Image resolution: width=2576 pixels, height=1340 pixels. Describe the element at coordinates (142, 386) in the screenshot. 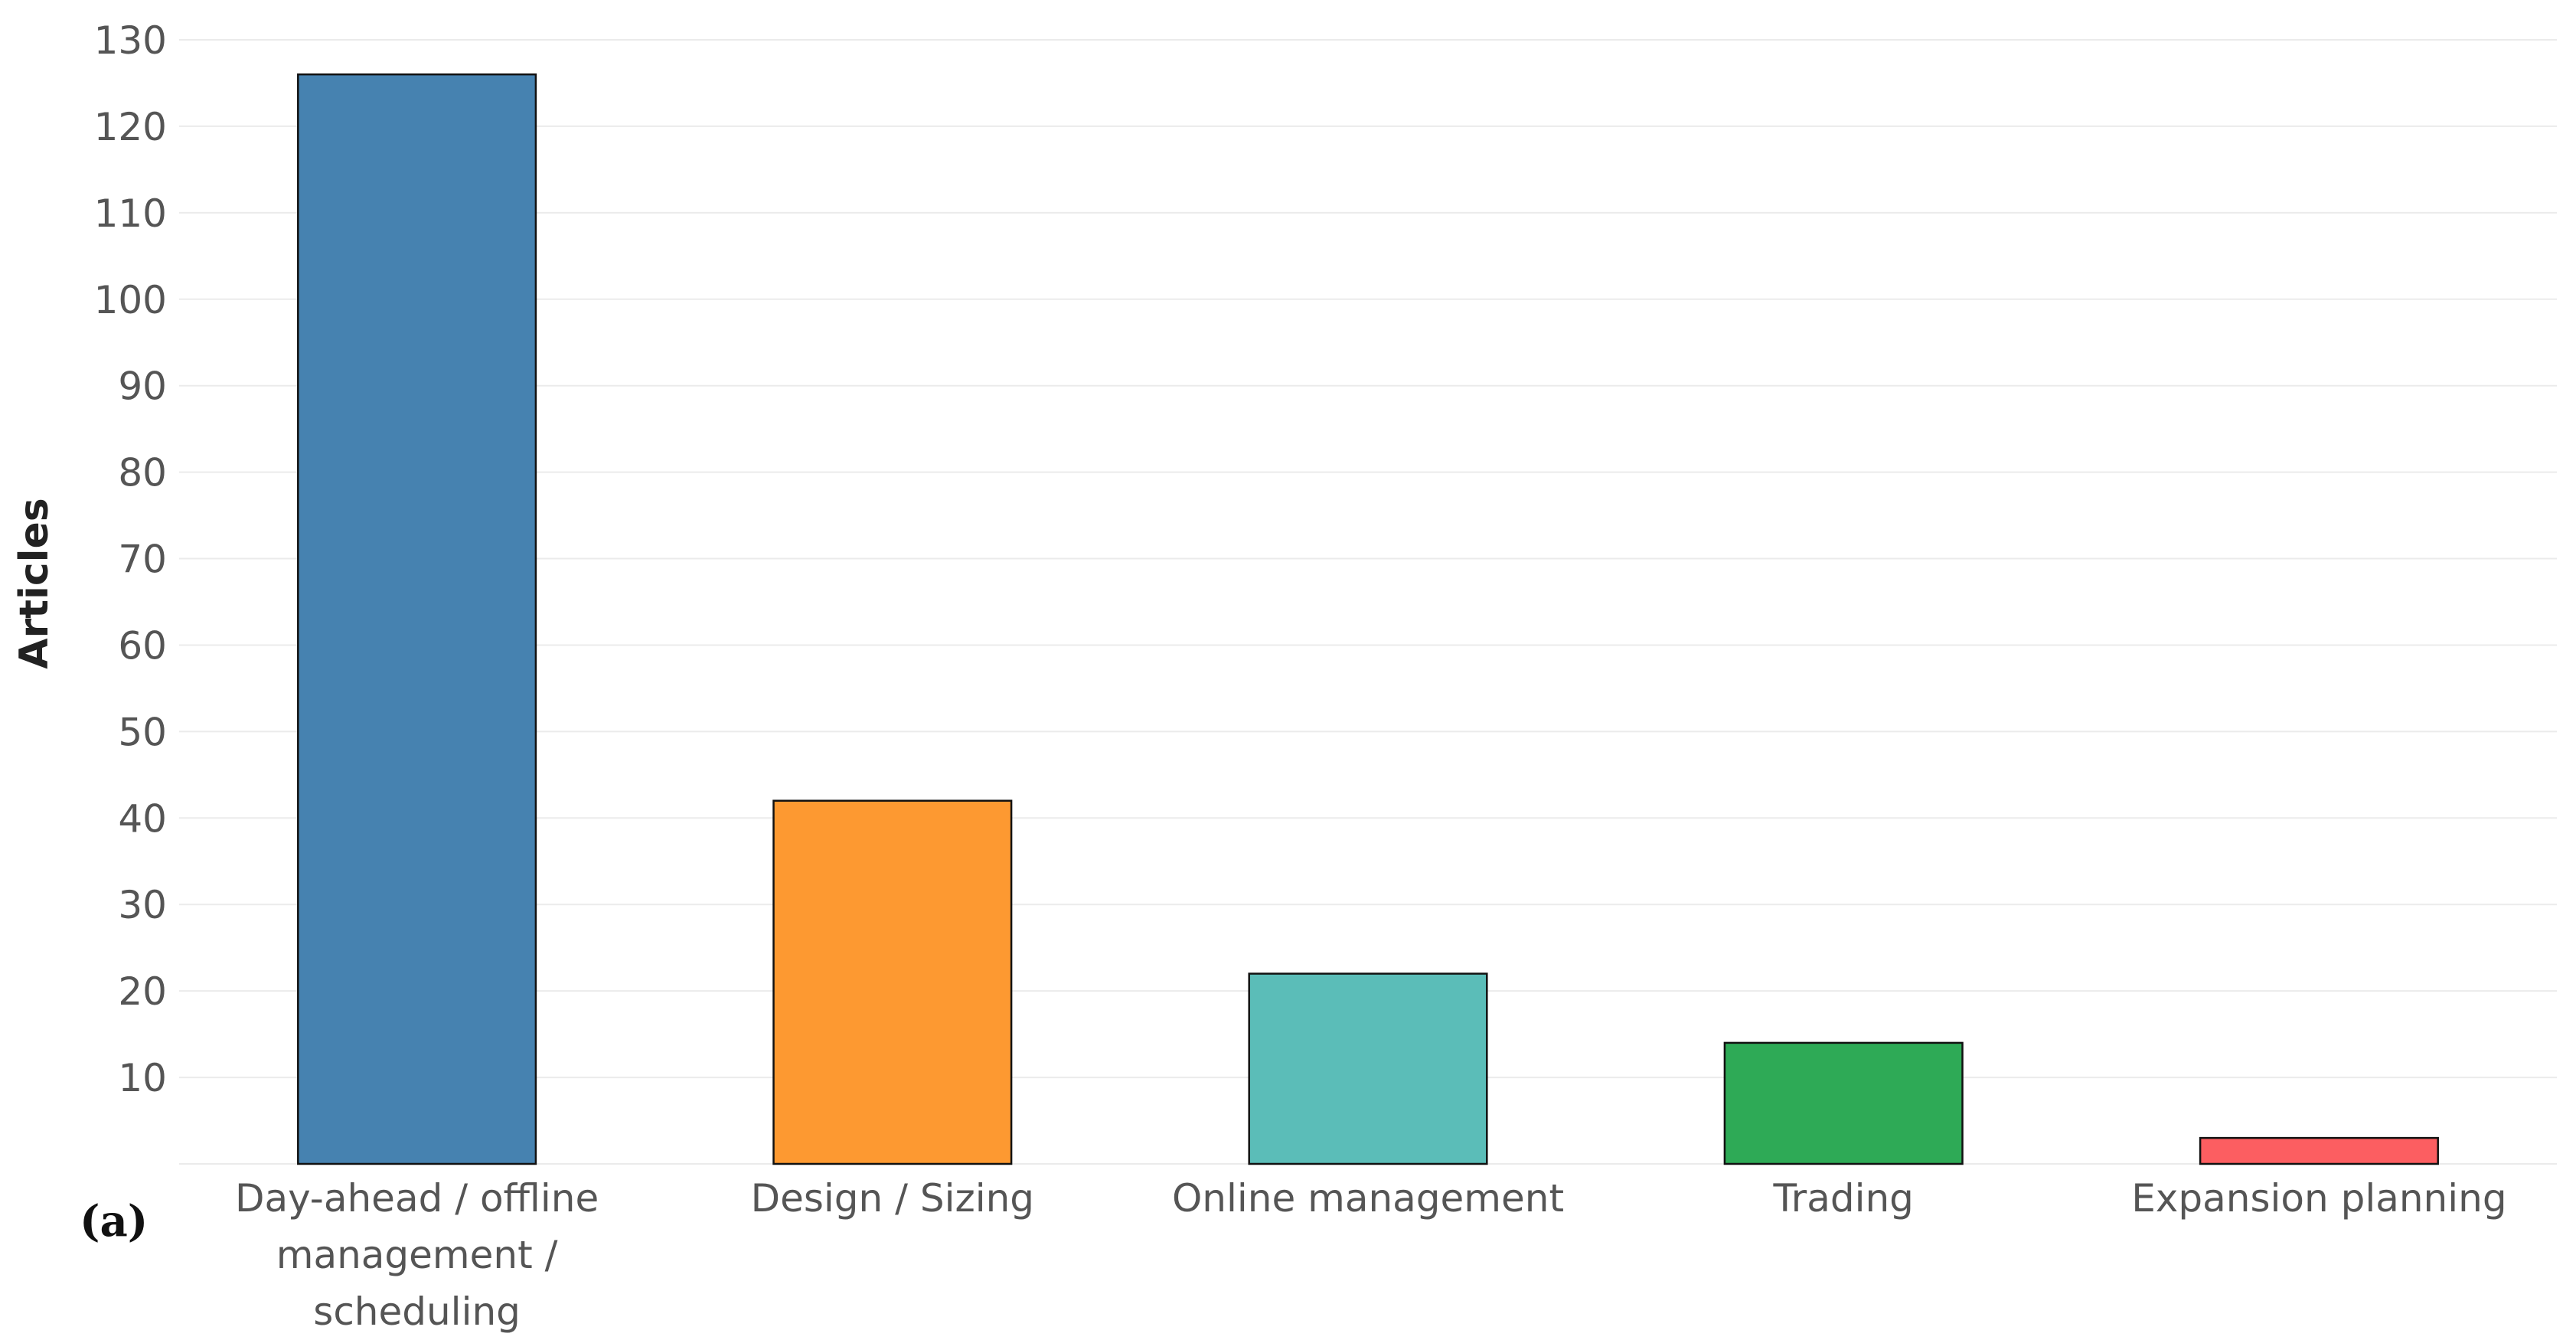

I see `y-tick-label: 90` at that location.